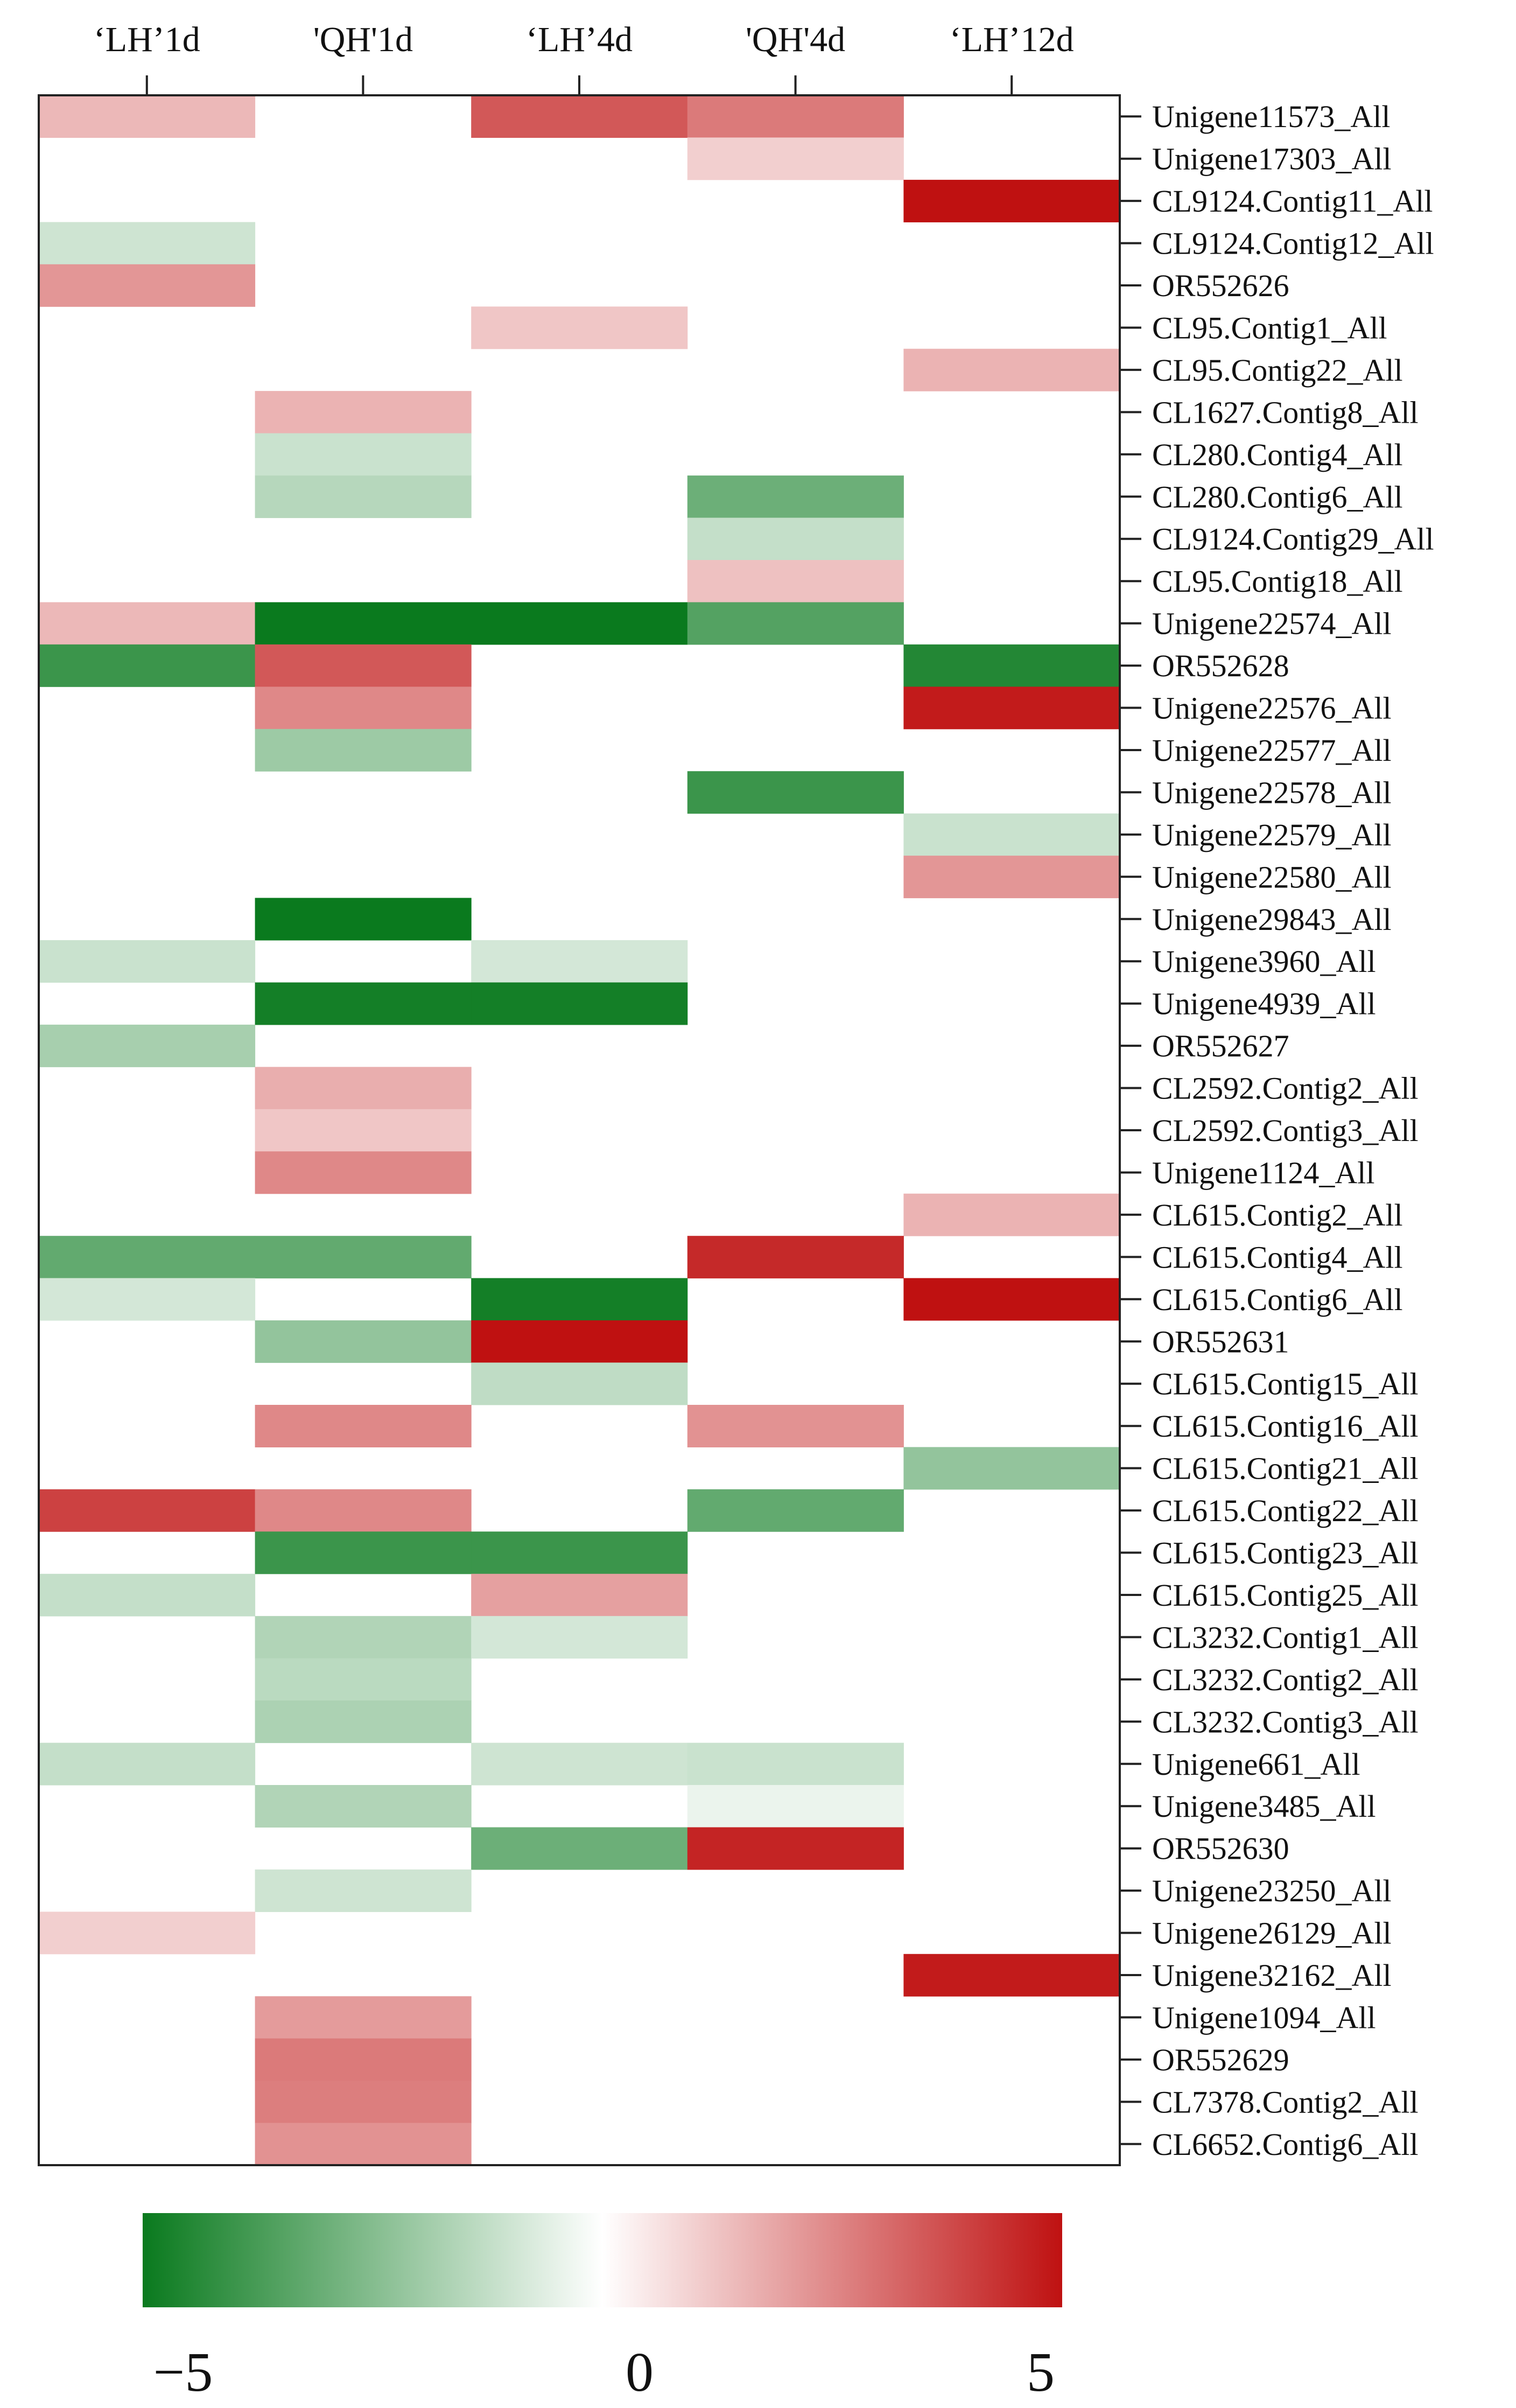 This screenshot has width=1516, height=2408. I want to click on row-label: CL615.Contig23_All, so click(1285, 1553).